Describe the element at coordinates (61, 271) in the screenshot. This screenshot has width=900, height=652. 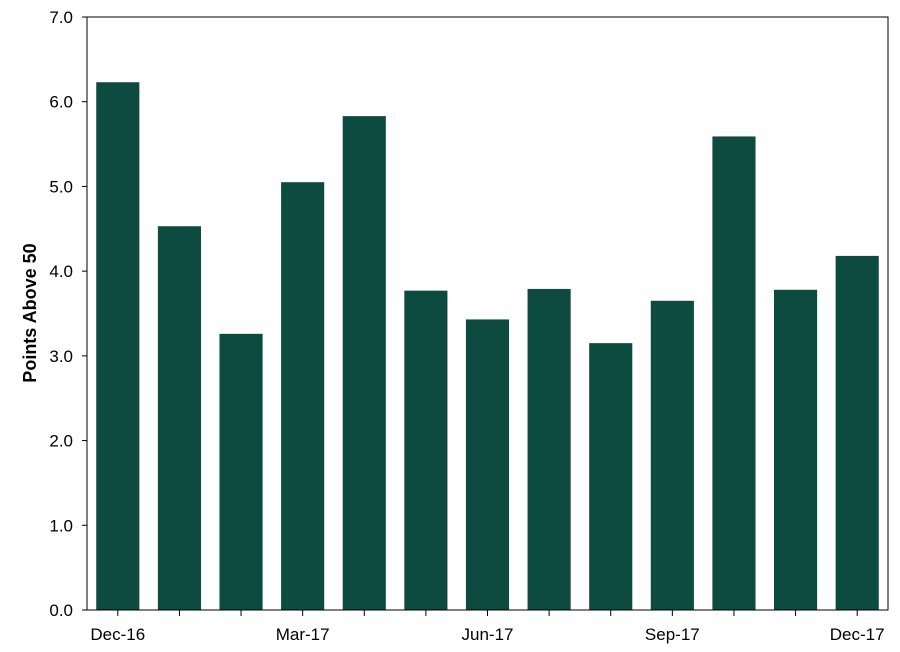
I see `y-tick-label: 4.0` at that location.